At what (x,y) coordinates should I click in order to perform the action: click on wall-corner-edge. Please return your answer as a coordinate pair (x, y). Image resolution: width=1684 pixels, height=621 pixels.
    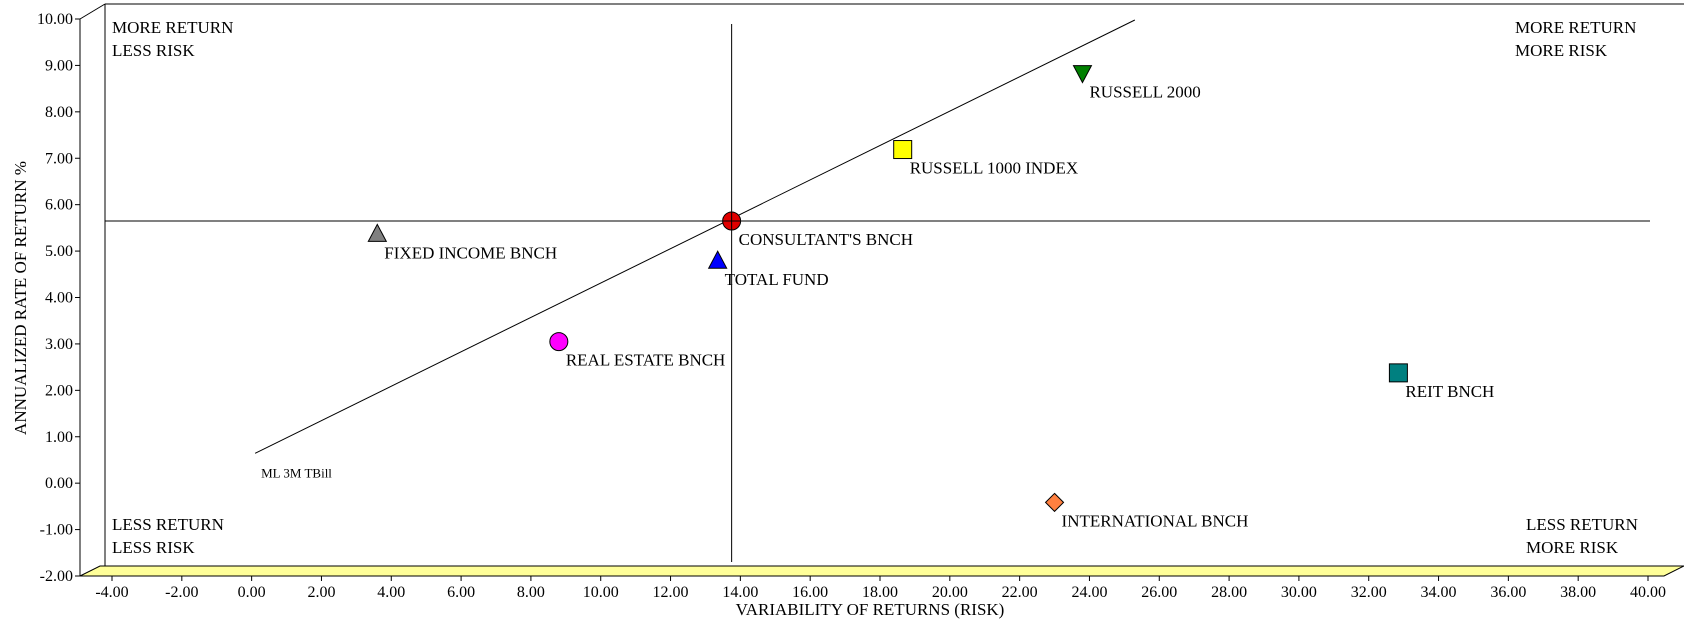
    Looking at the image, I should click on (92, 11).